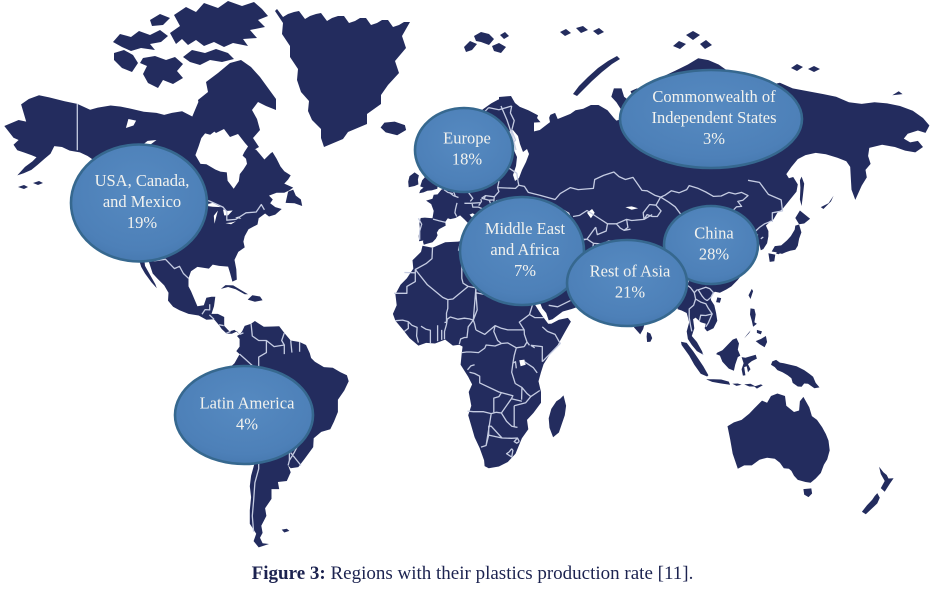 The image size is (945, 600). Describe the element at coordinates (714, 253) in the screenshot. I see `svg-text: 28%` at that location.